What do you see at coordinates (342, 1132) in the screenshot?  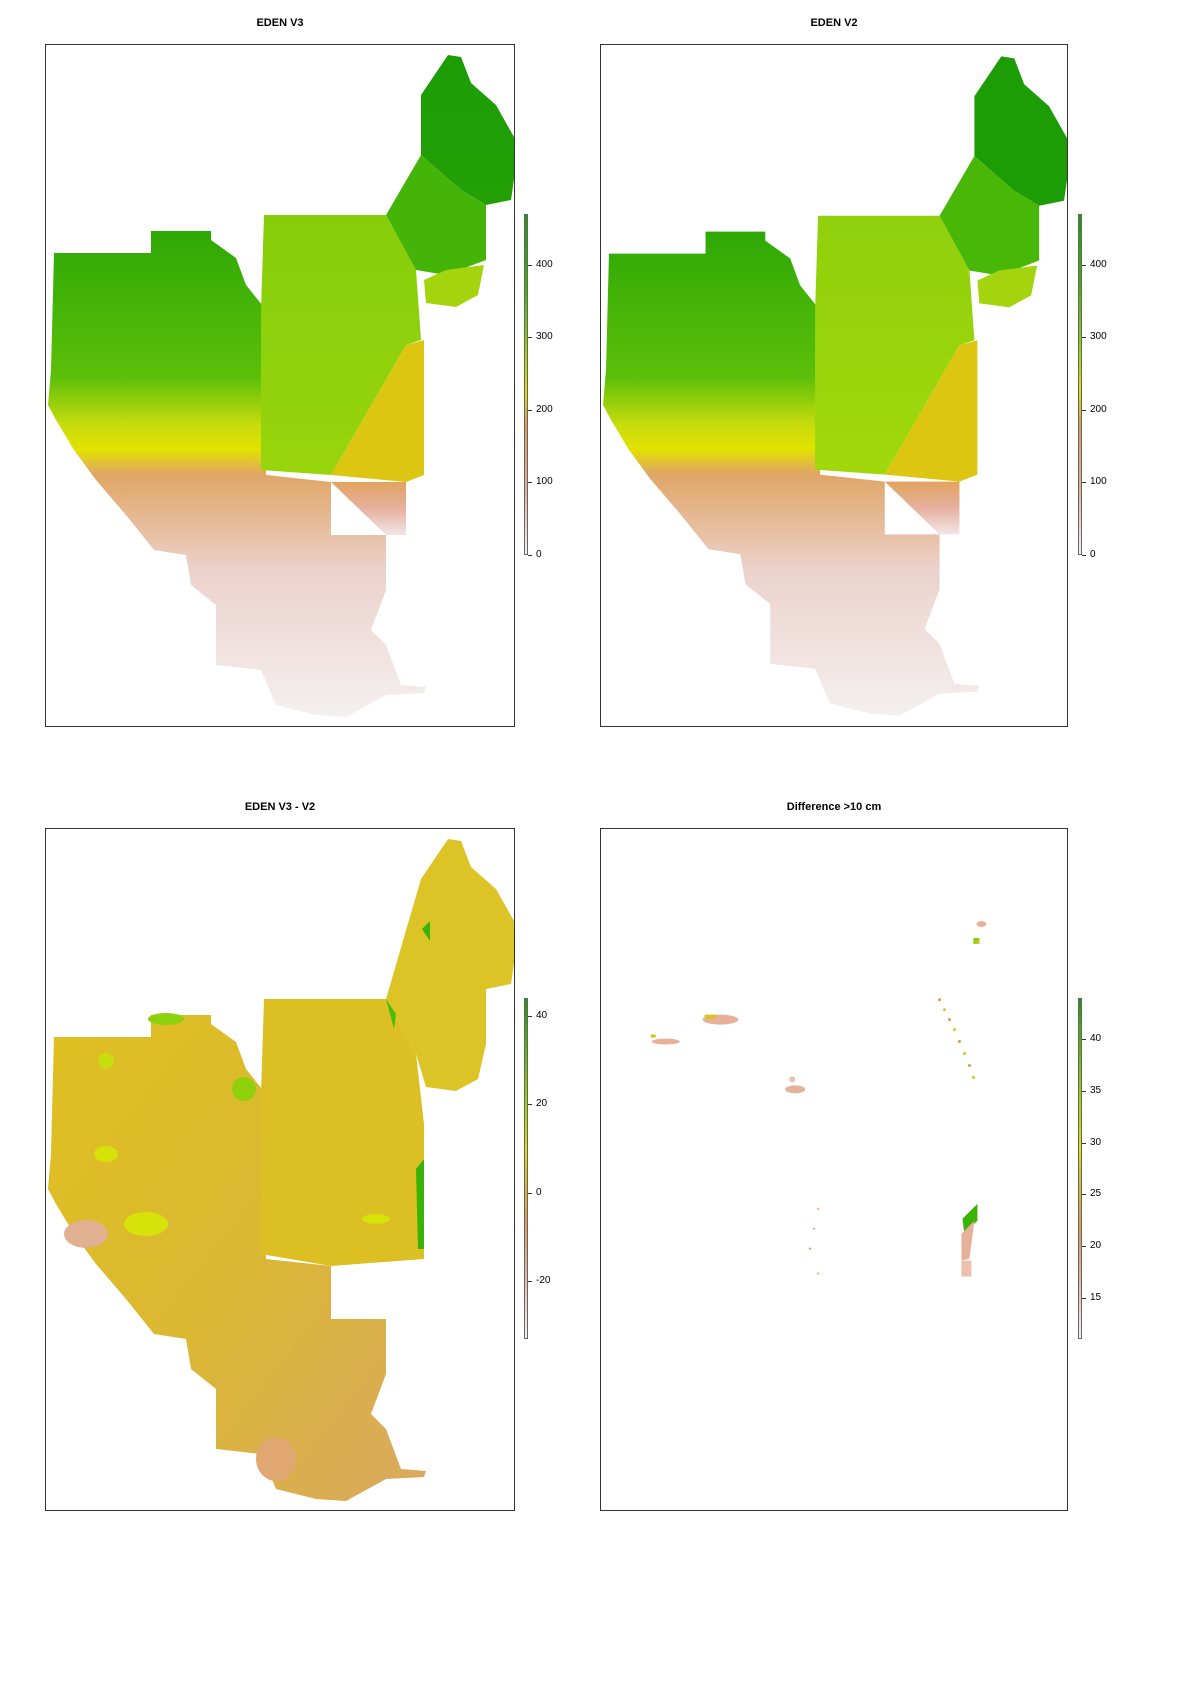 I see `map-region-middle` at bounding box center [342, 1132].